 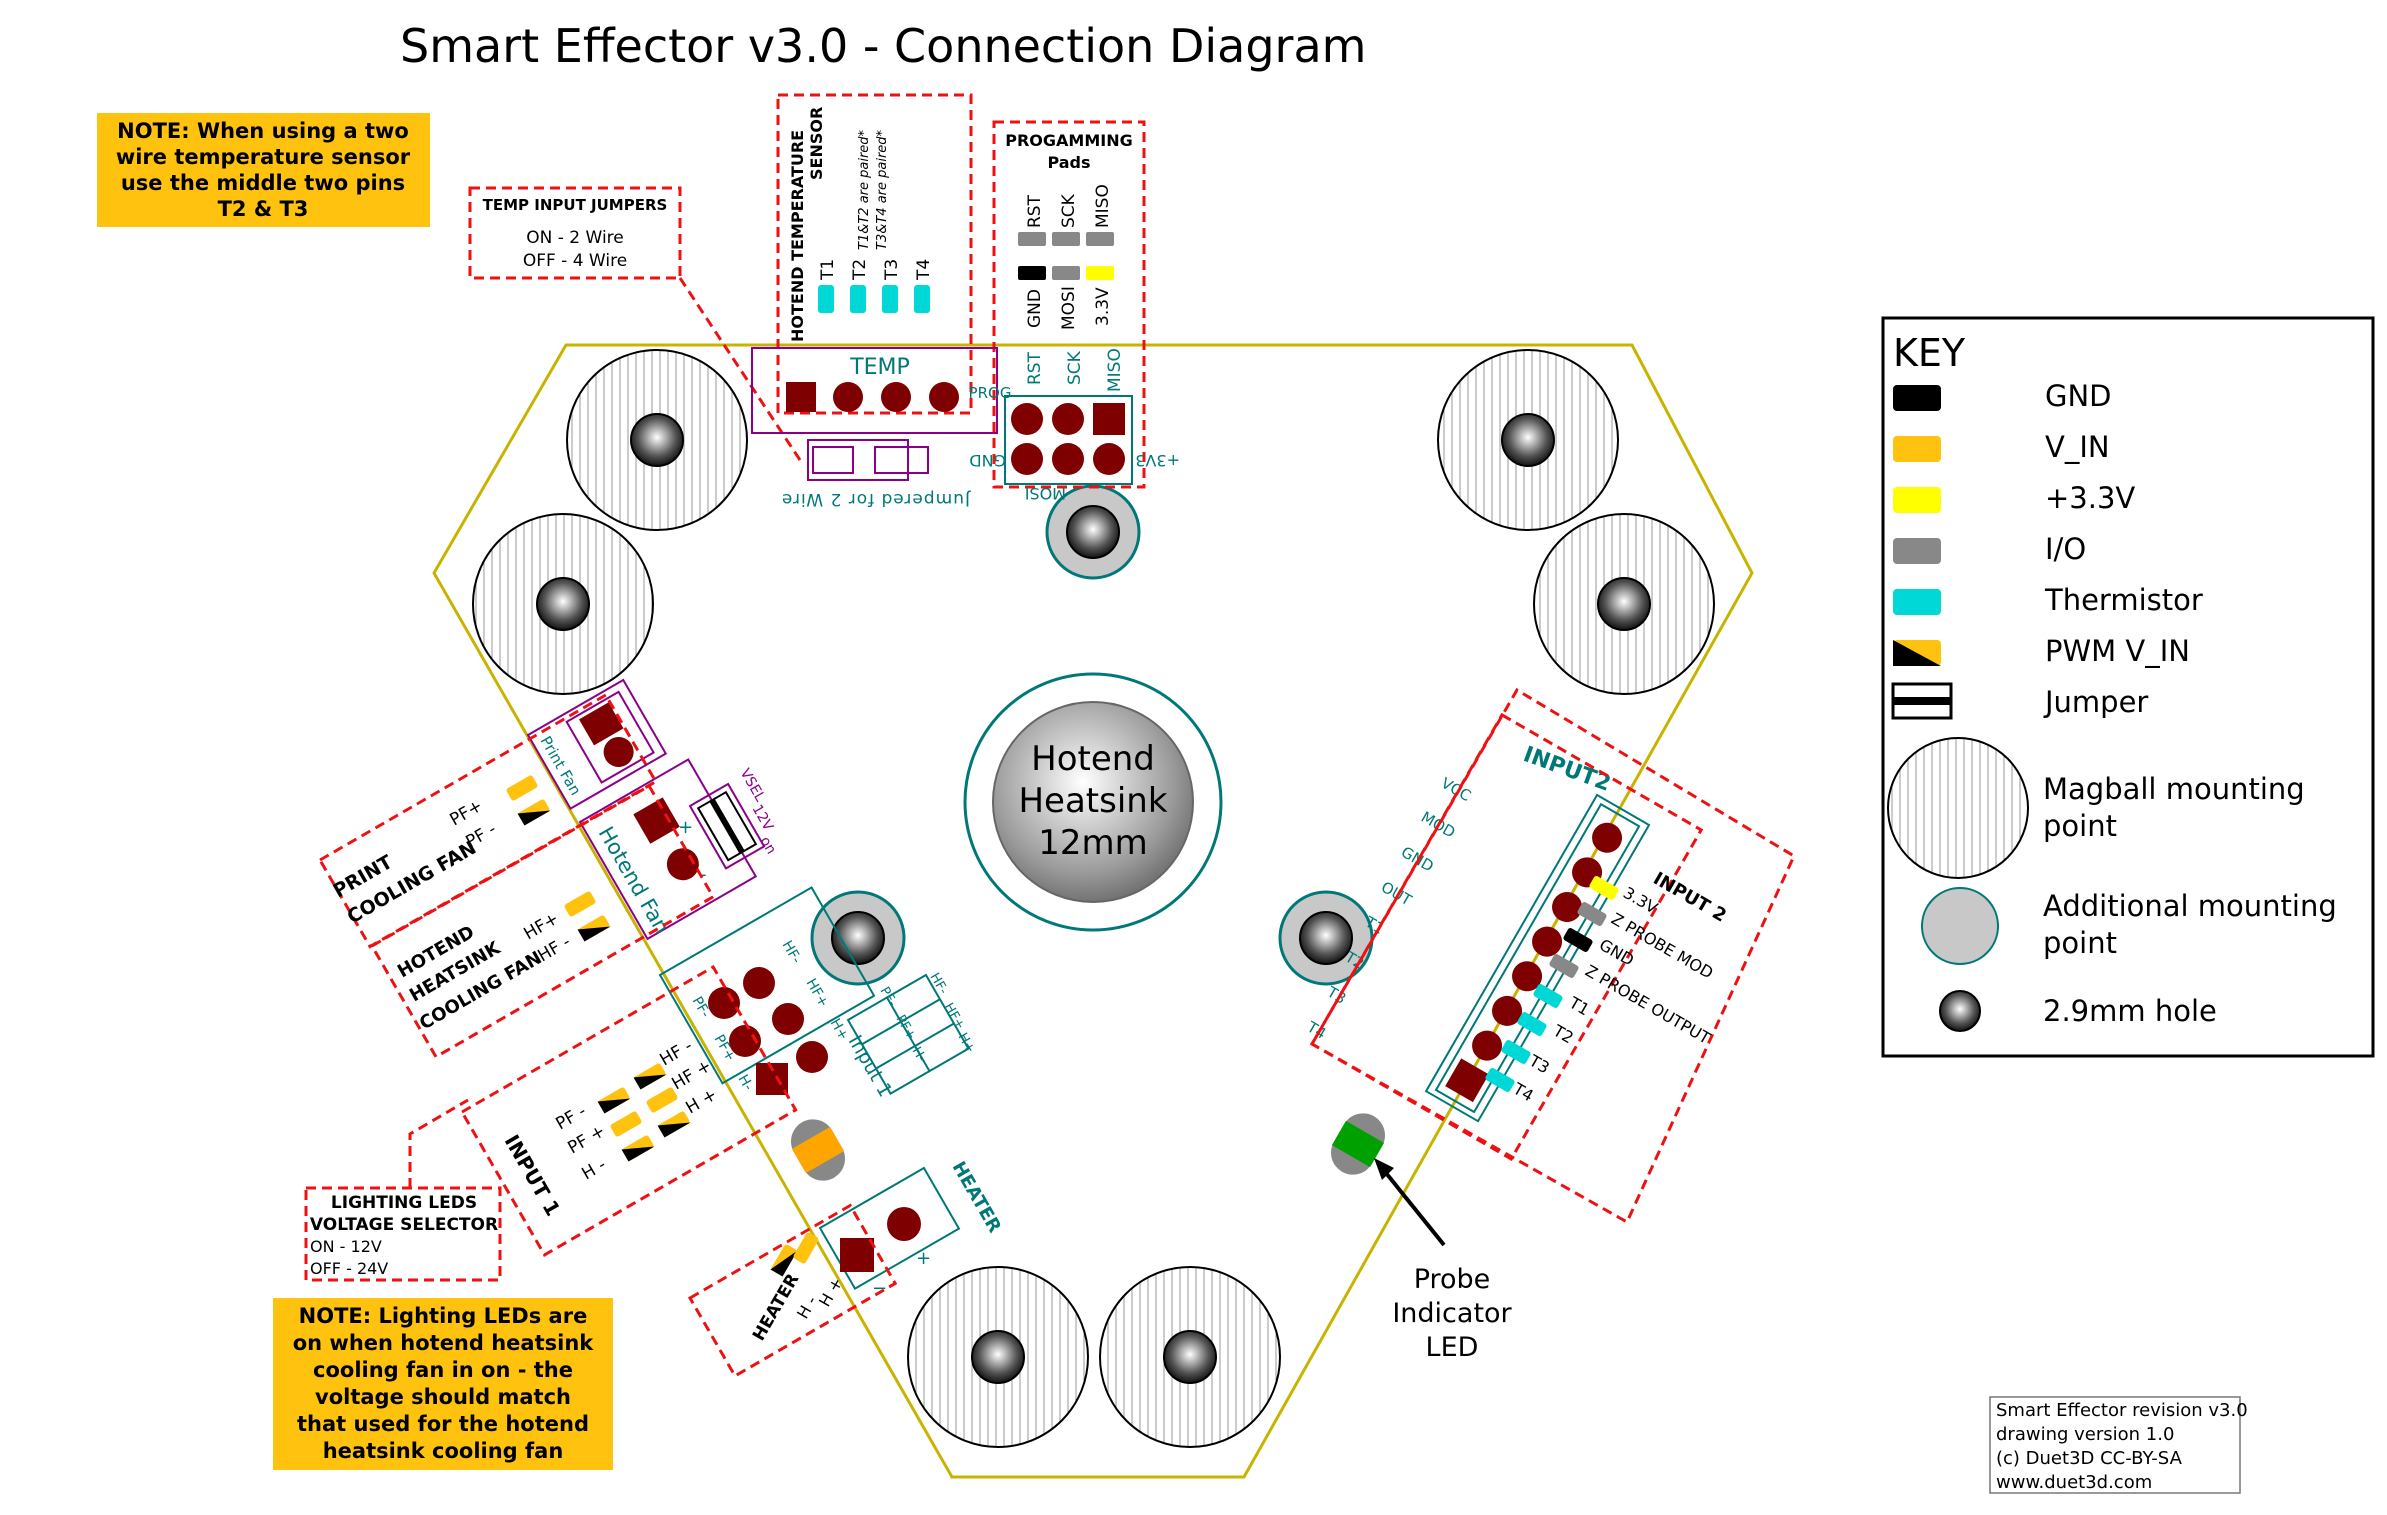 What do you see at coordinates (879, 367) in the screenshot?
I see `svg-text: TEMP` at bounding box center [879, 367].